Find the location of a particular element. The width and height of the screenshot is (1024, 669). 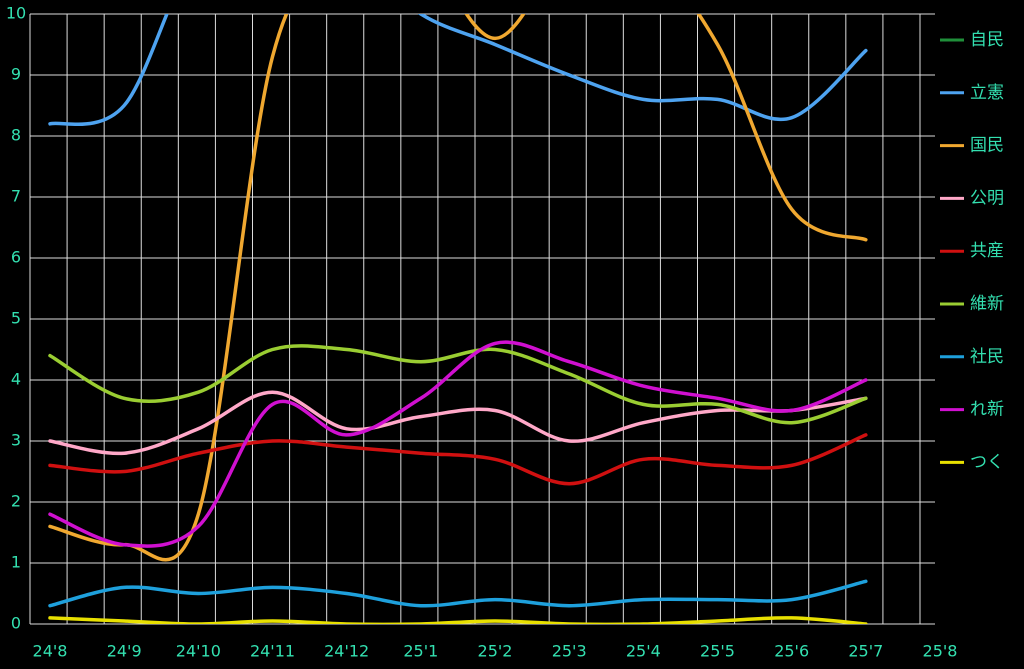

x-tick-label: 24'11 is located at coordinates (272, 651).